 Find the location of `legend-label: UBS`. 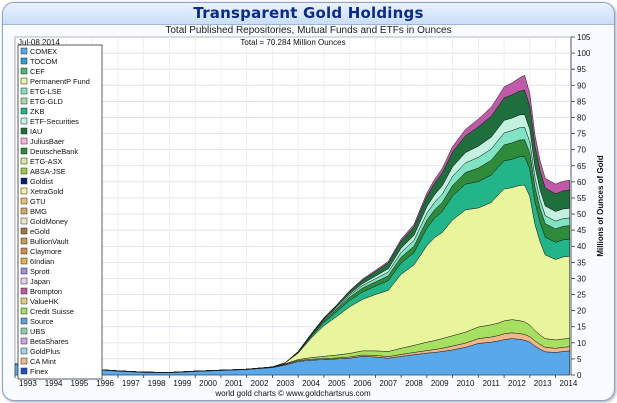

legend-label: UBS is located at coordinates (37, 331).